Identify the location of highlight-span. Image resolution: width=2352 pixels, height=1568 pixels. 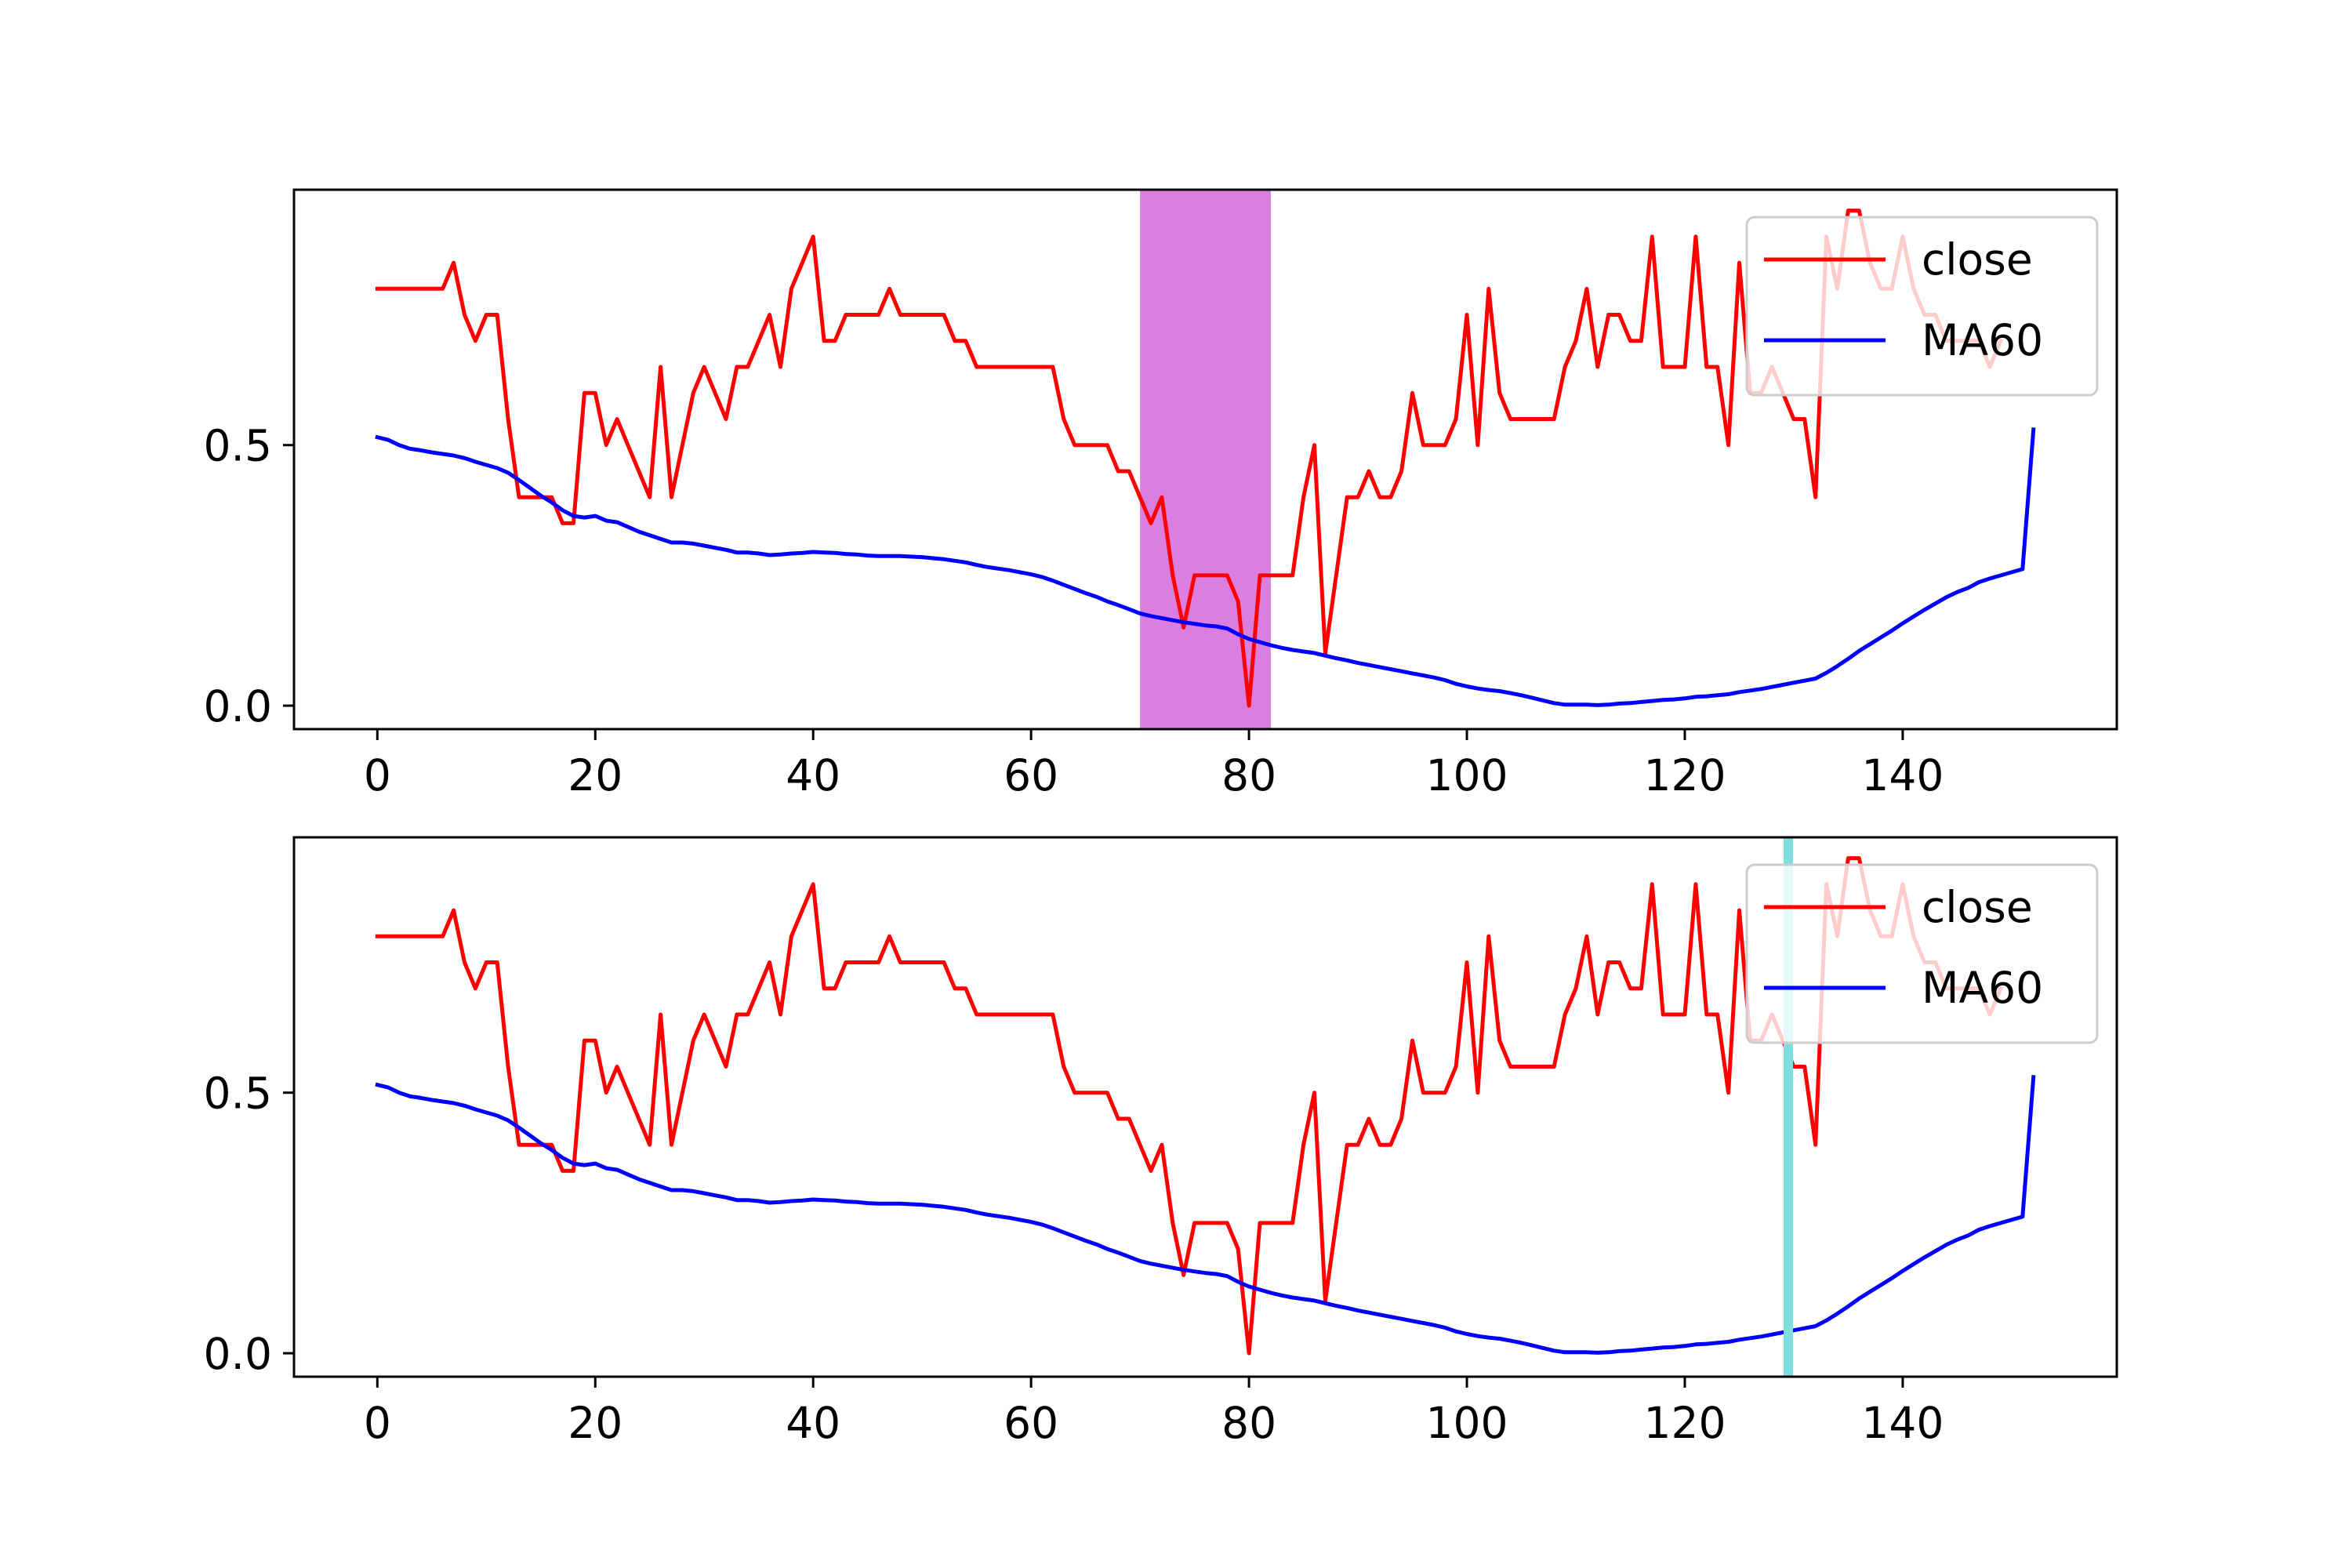
(1205, 460).